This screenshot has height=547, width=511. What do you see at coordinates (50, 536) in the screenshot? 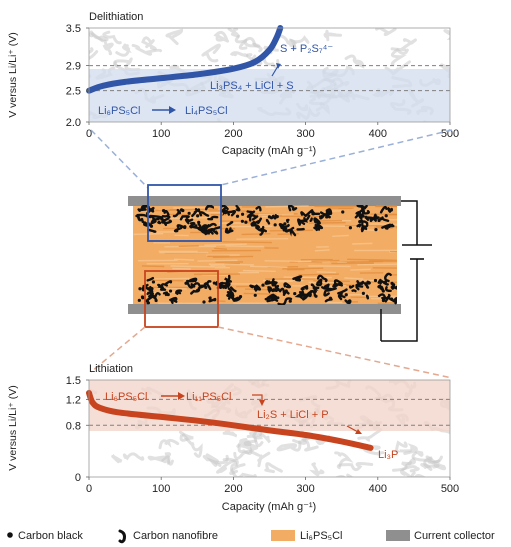
I see `legend-carbon-black: Carbon black` at bounding box center [50, 536].